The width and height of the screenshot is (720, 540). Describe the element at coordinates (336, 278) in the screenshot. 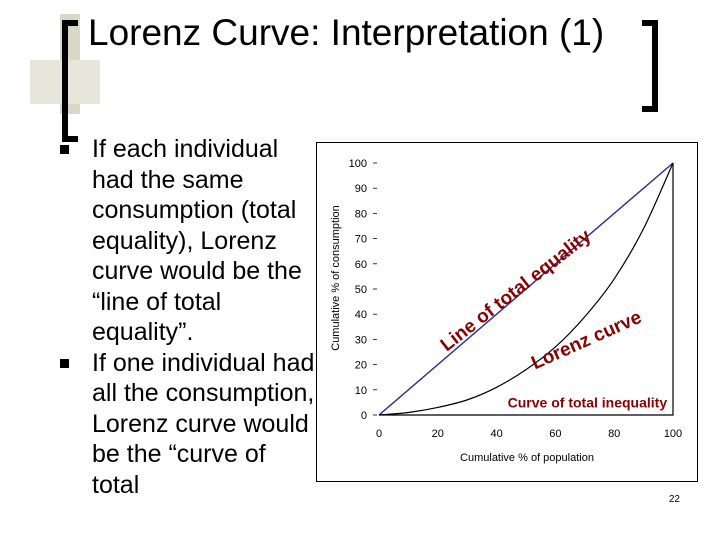

I see `y-axis-label: Cumulative % of consumption` at that location.